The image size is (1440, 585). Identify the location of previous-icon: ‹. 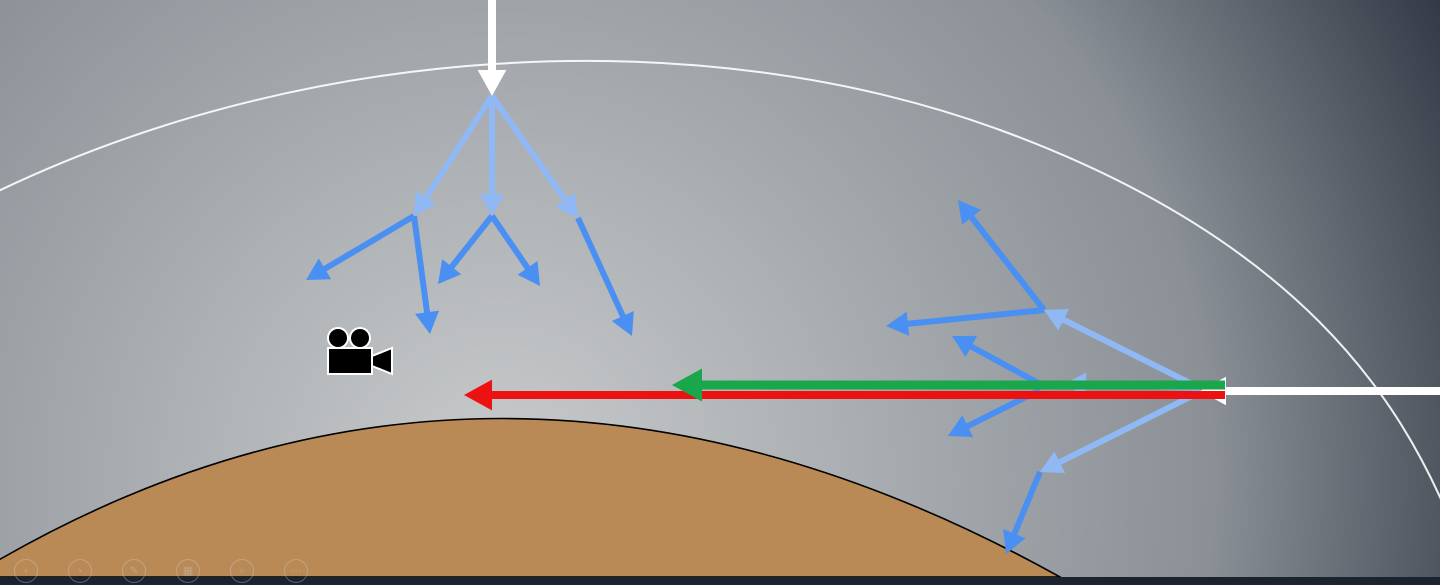
(26, 571).